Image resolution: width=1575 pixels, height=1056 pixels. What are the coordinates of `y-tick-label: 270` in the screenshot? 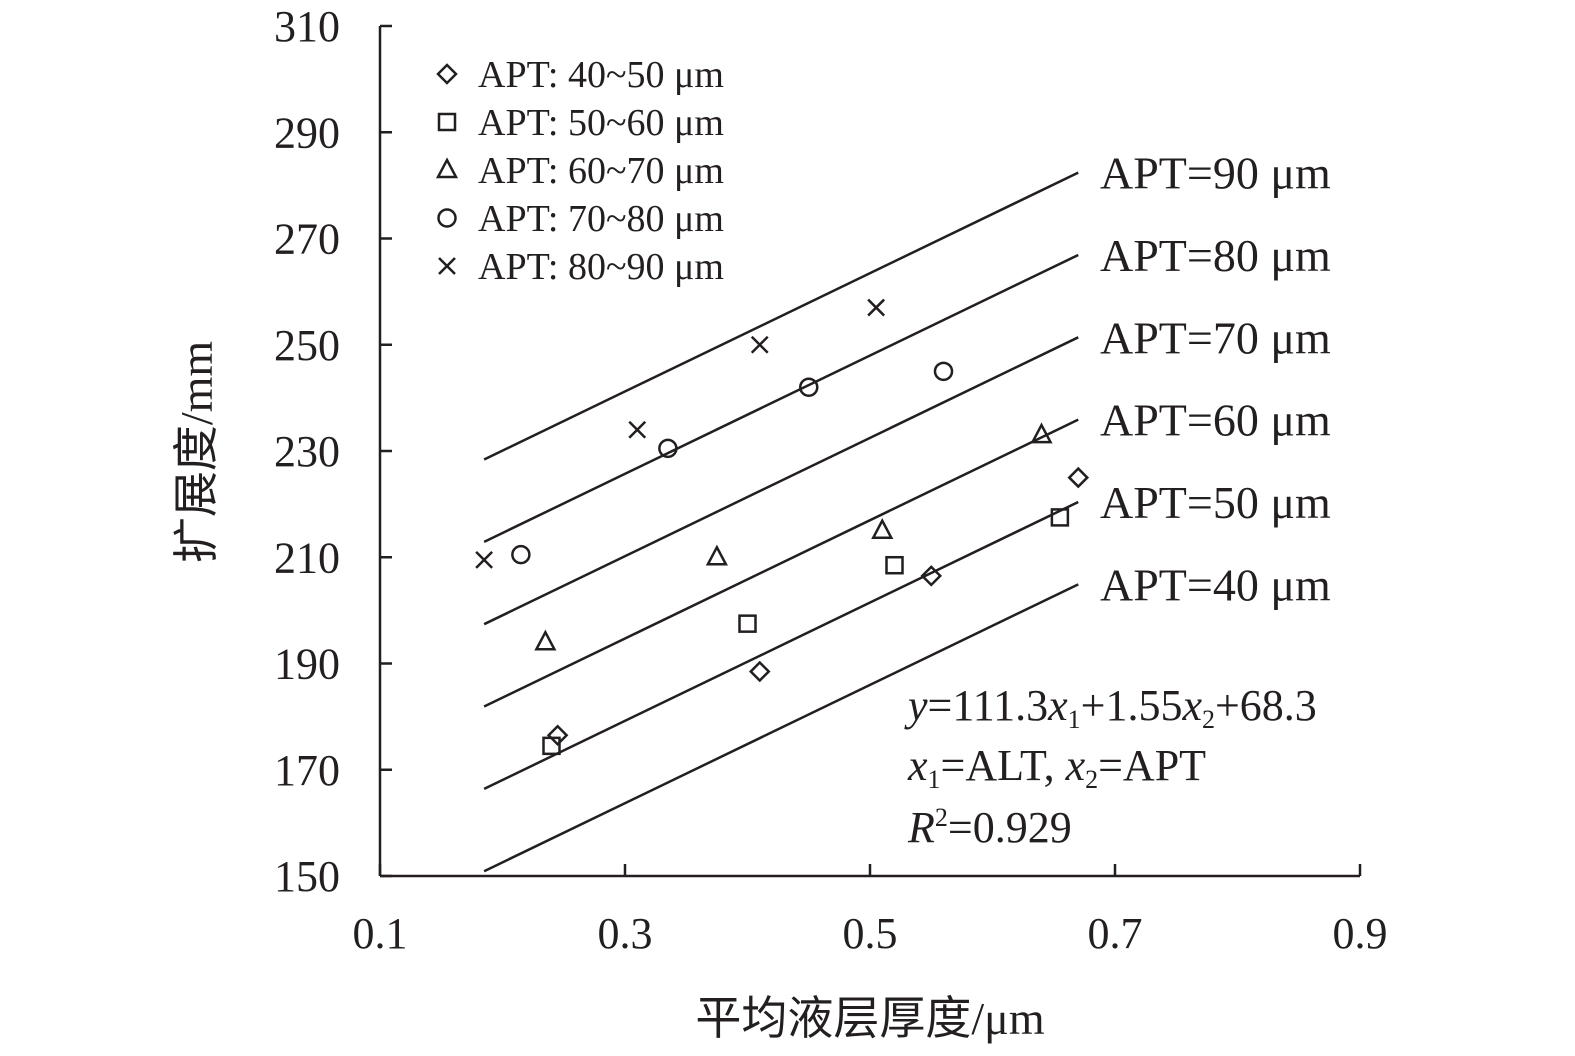 It's located at (307, 239).